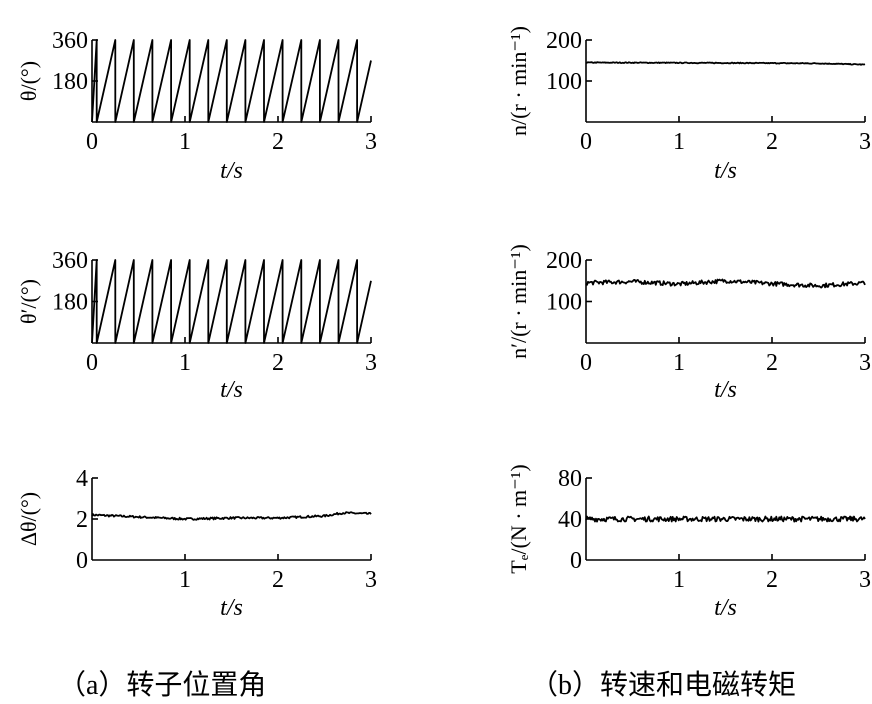 The height and width of the screenshot is (704, 872). I want to click on y-axis-label: Tₑ/(N · m⁻¹), so click(518, 518).